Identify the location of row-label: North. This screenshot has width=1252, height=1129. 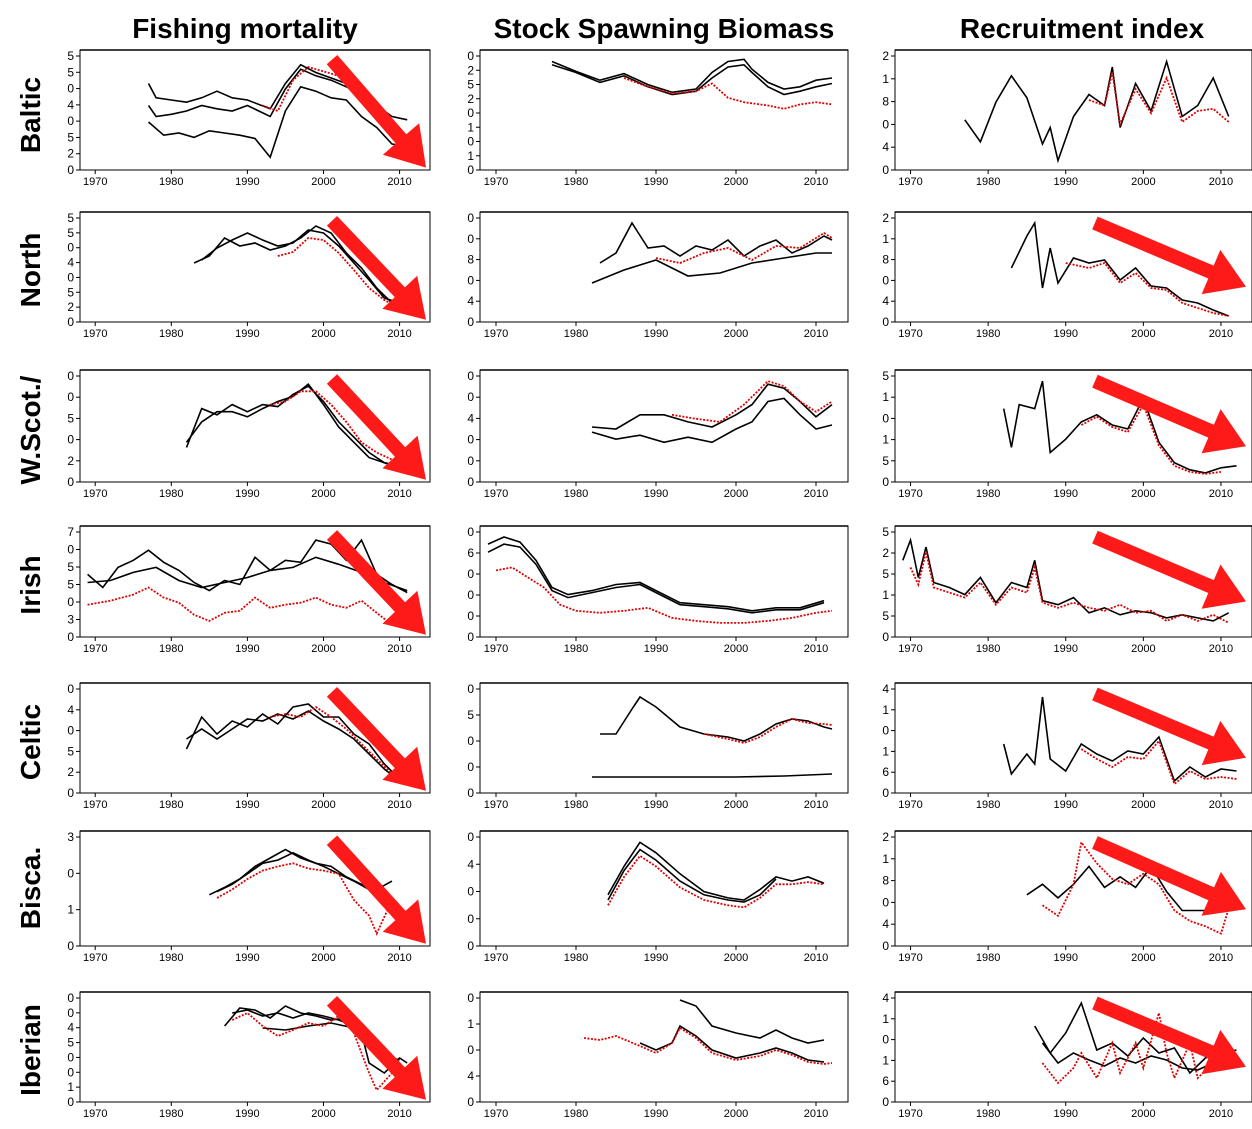
(30, 270).